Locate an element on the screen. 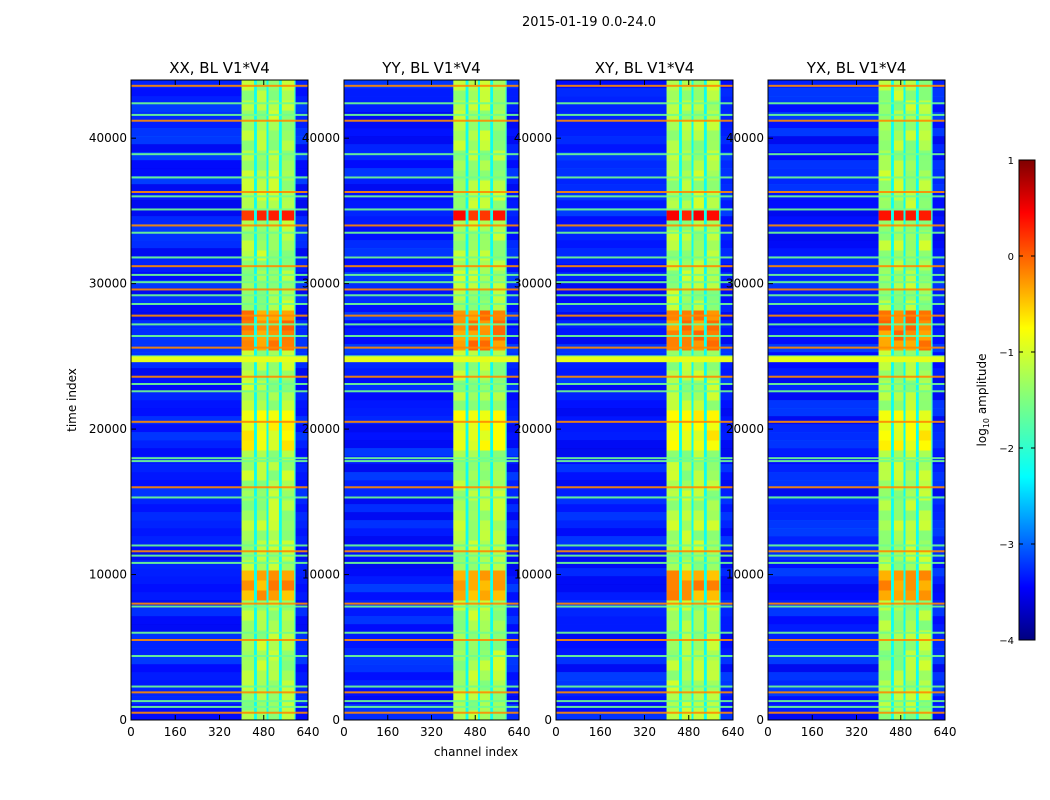  rfi-band is located at coordinates (431, 359).